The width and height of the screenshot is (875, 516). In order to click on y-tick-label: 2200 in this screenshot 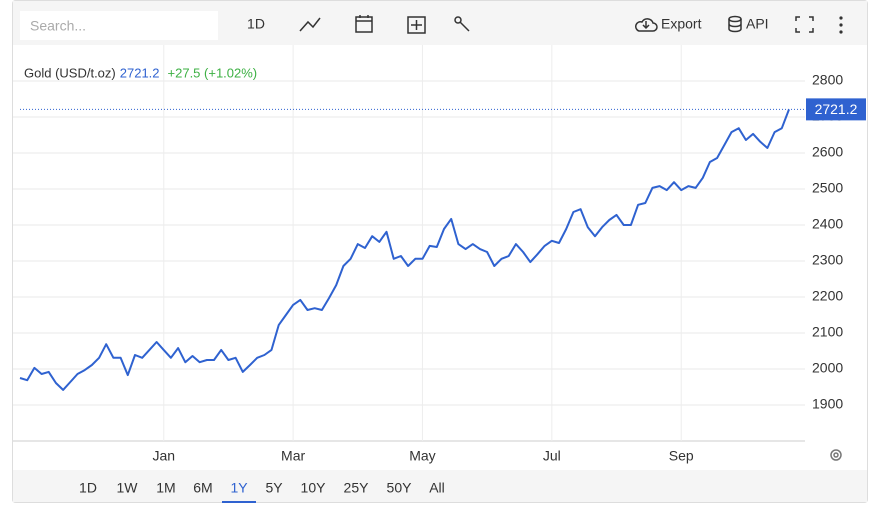, I will do `click(827, 296)`.